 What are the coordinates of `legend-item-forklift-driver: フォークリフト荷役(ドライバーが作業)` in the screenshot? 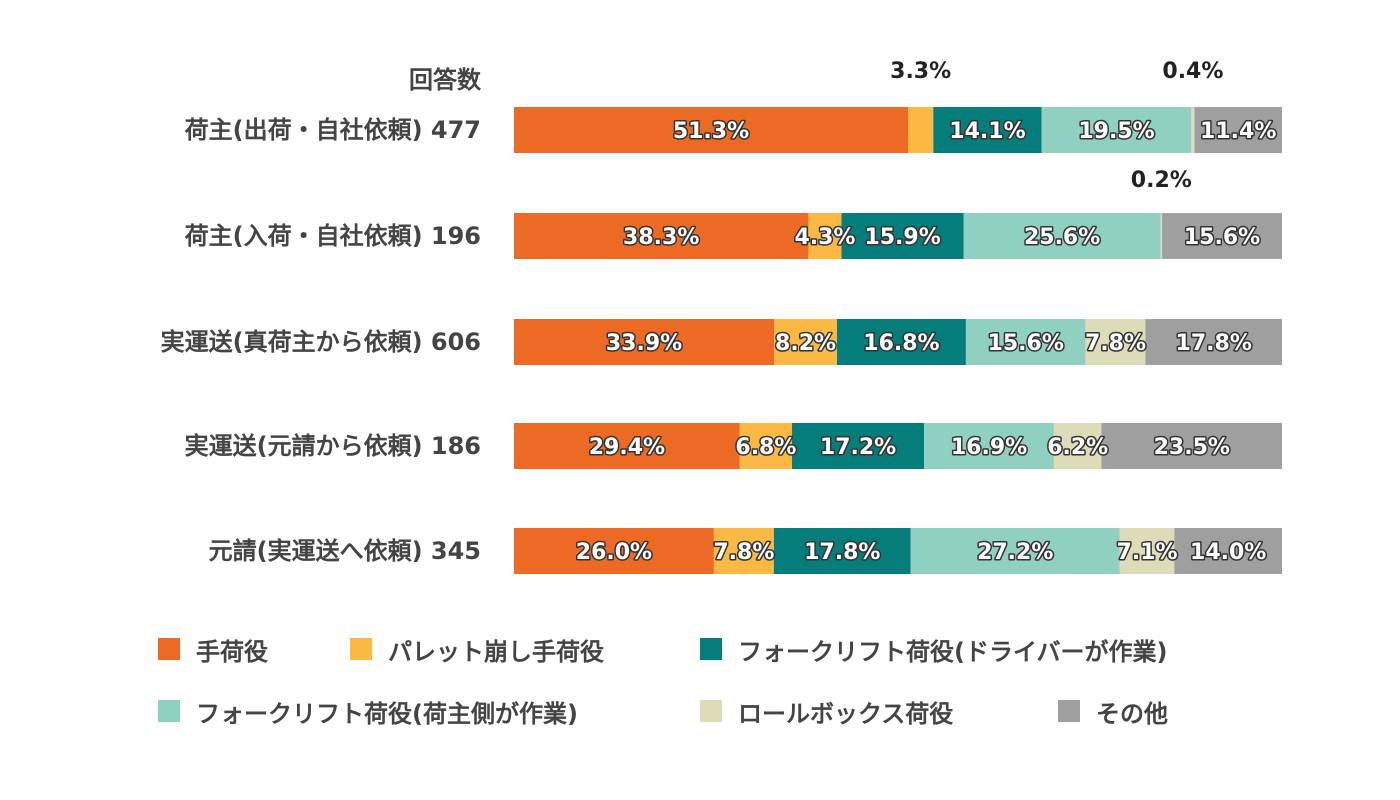 It's located at (933, 649).